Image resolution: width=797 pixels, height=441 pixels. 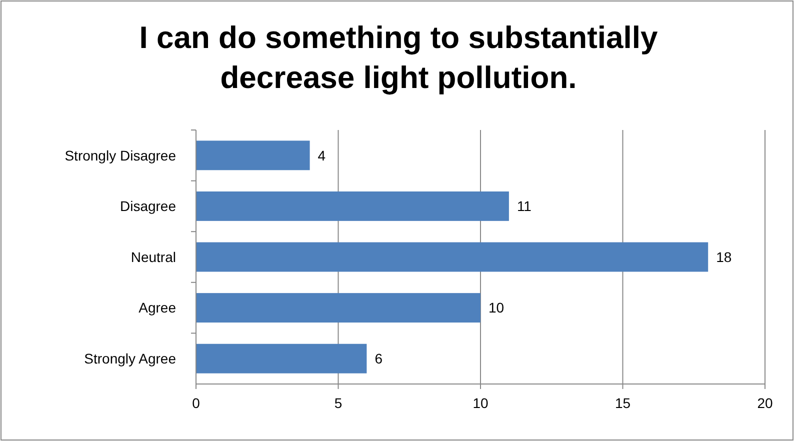 I want to click on y-tick-label: Disagree, so click(x=148, y=206).